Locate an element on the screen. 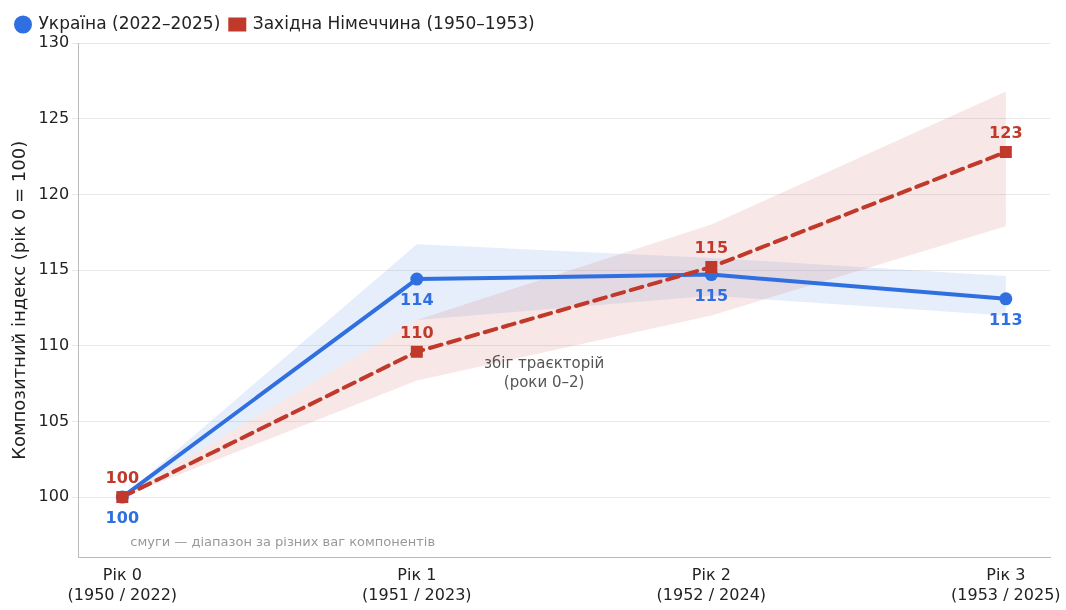 This screenshot has width=1066, height=610. y-tick-label: 130 is located at coordinates (54, 42).